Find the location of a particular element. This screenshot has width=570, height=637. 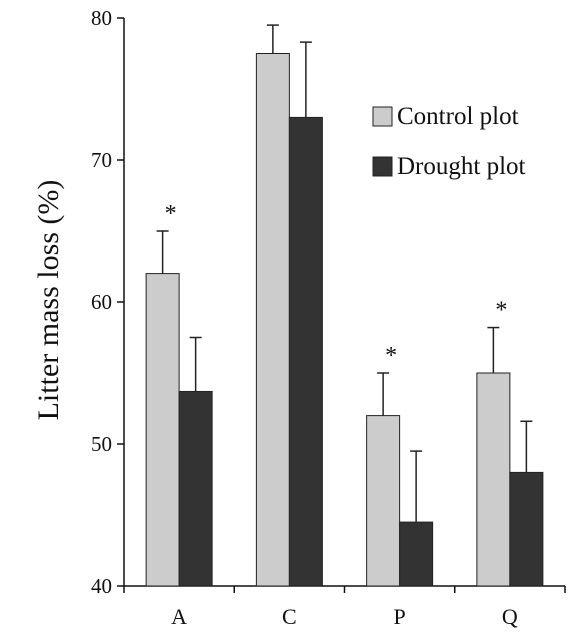

bar-control-A is located at coordinates (162, 430).